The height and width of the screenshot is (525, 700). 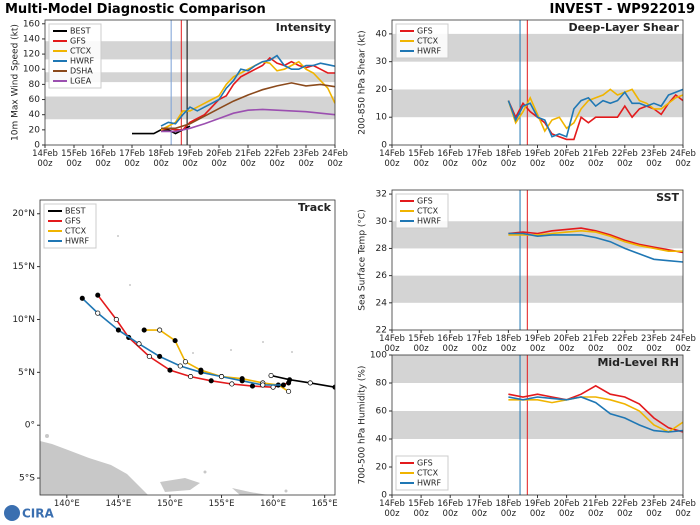 I want to click on y-tick-label: 60, so click(x=382, y=412).